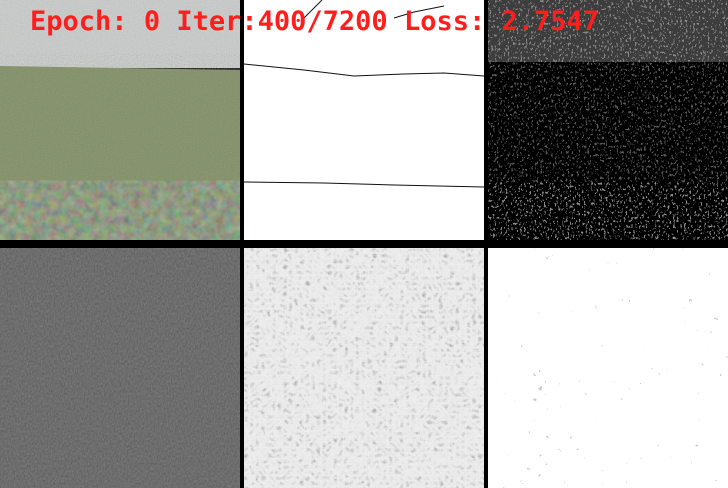 This screenshot has width=728, height=488. What do you see at coordinates (217, 21) in the screenshot?
I see `iter-label: Iter:` at bounding box center [217, 21].